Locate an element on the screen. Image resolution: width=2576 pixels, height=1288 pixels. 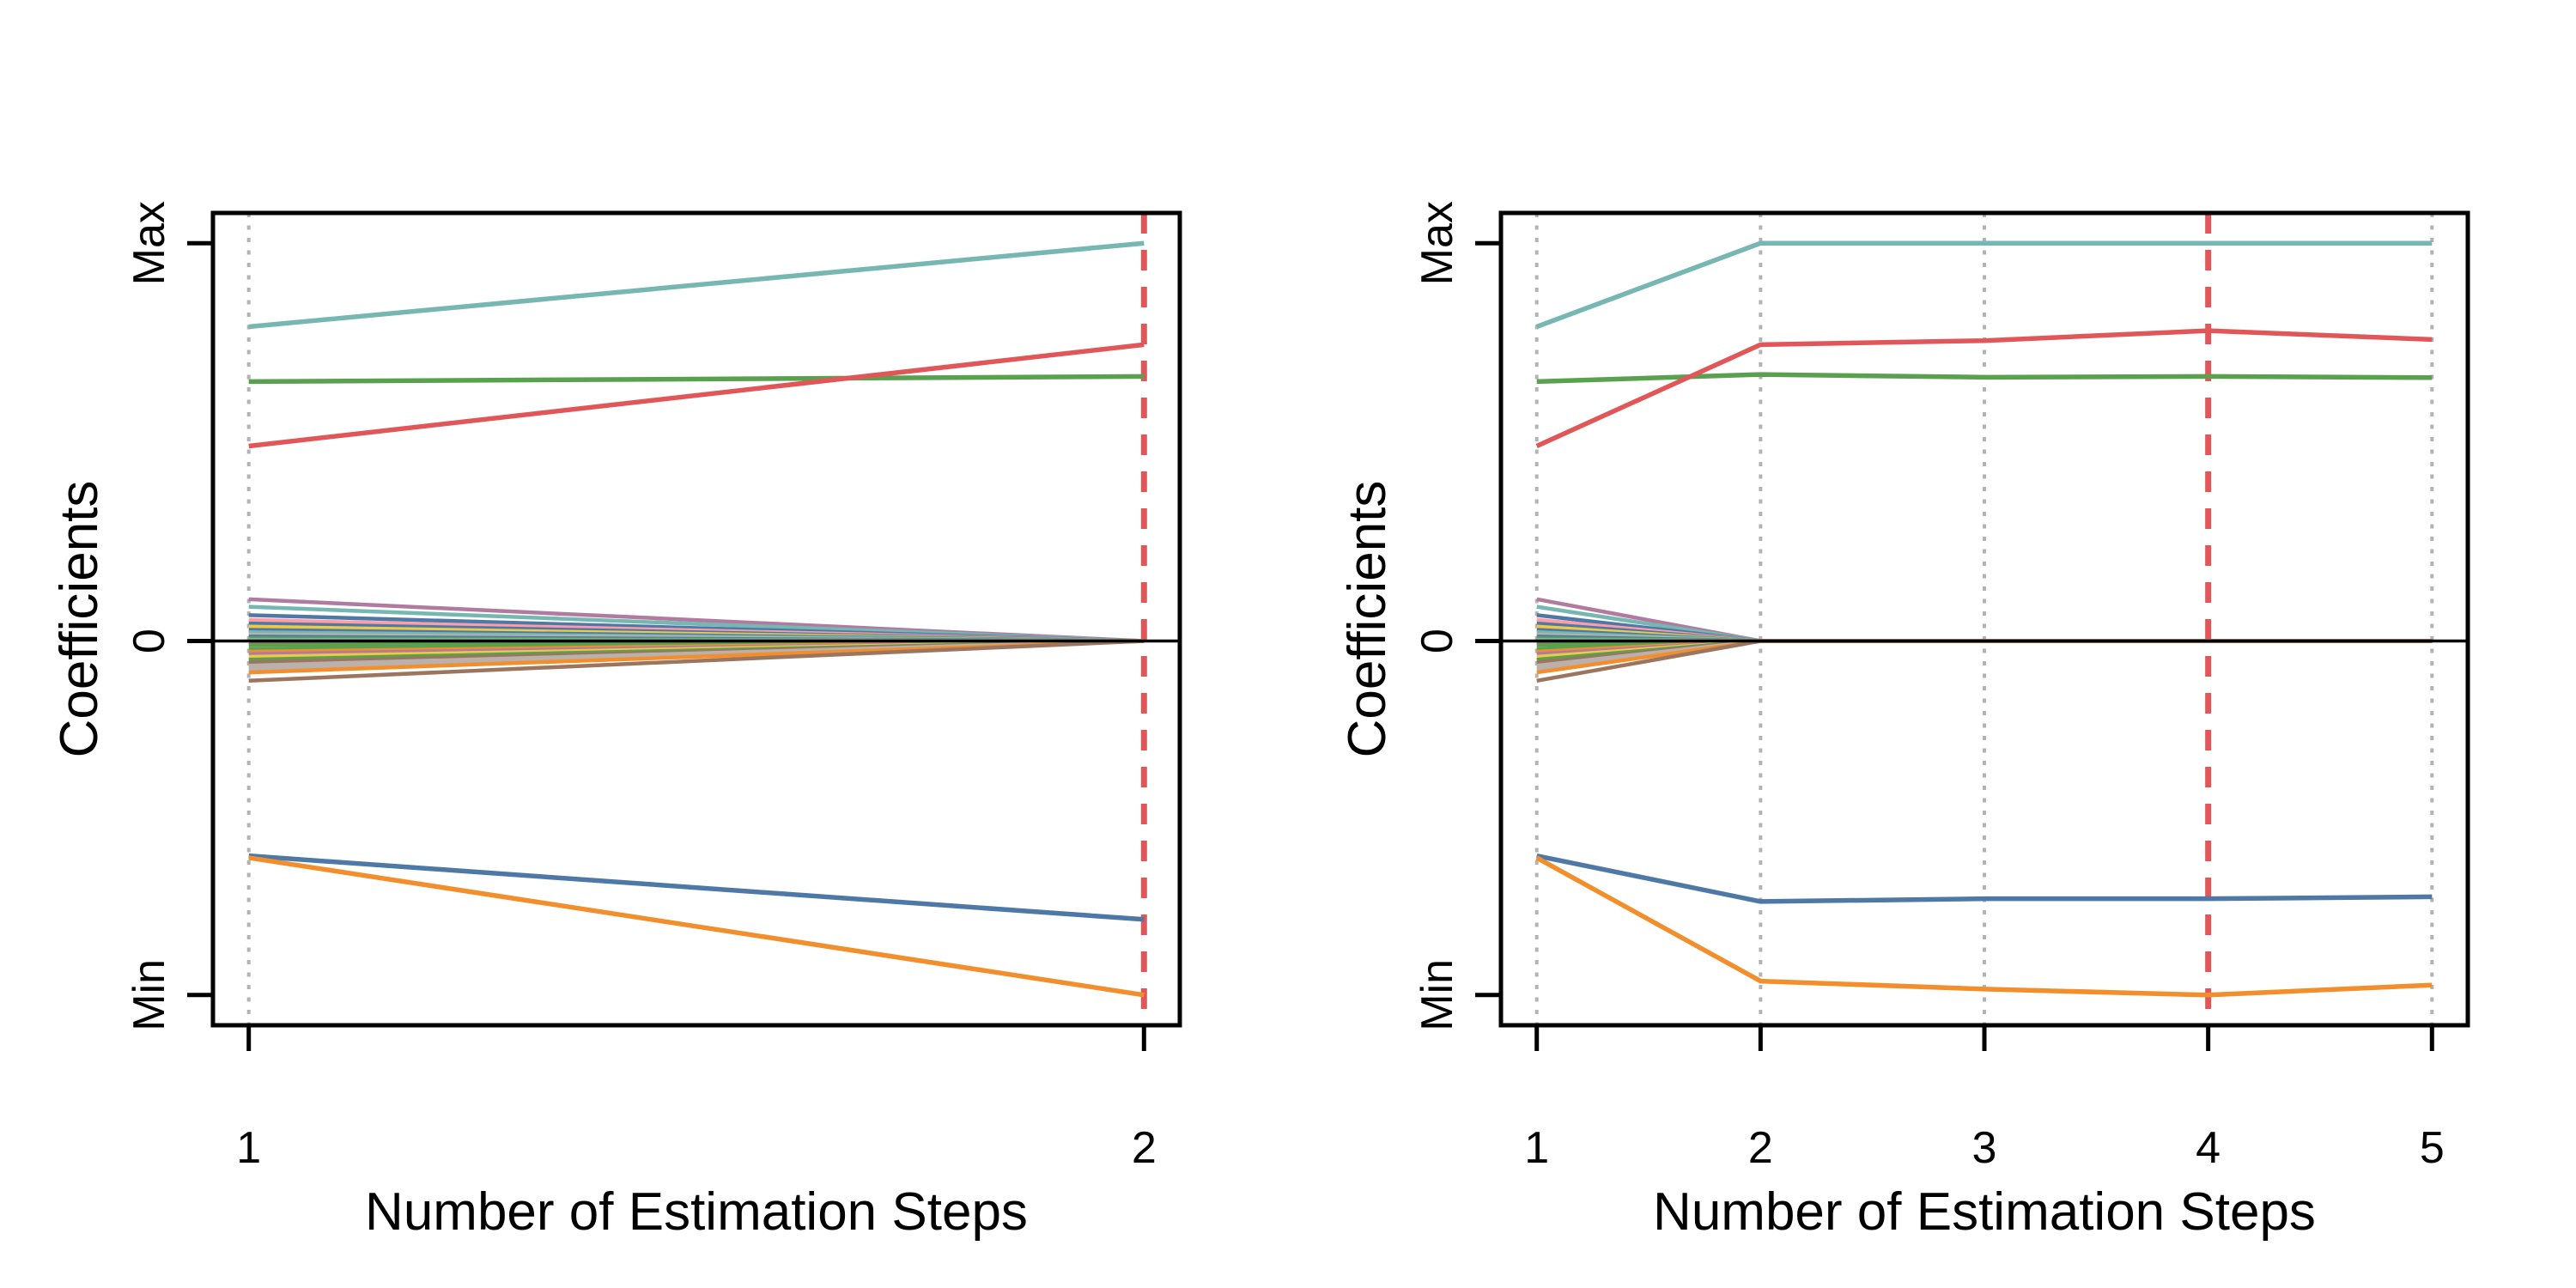
x-tick-label: 5 is located at coordinates (2433, 1148).